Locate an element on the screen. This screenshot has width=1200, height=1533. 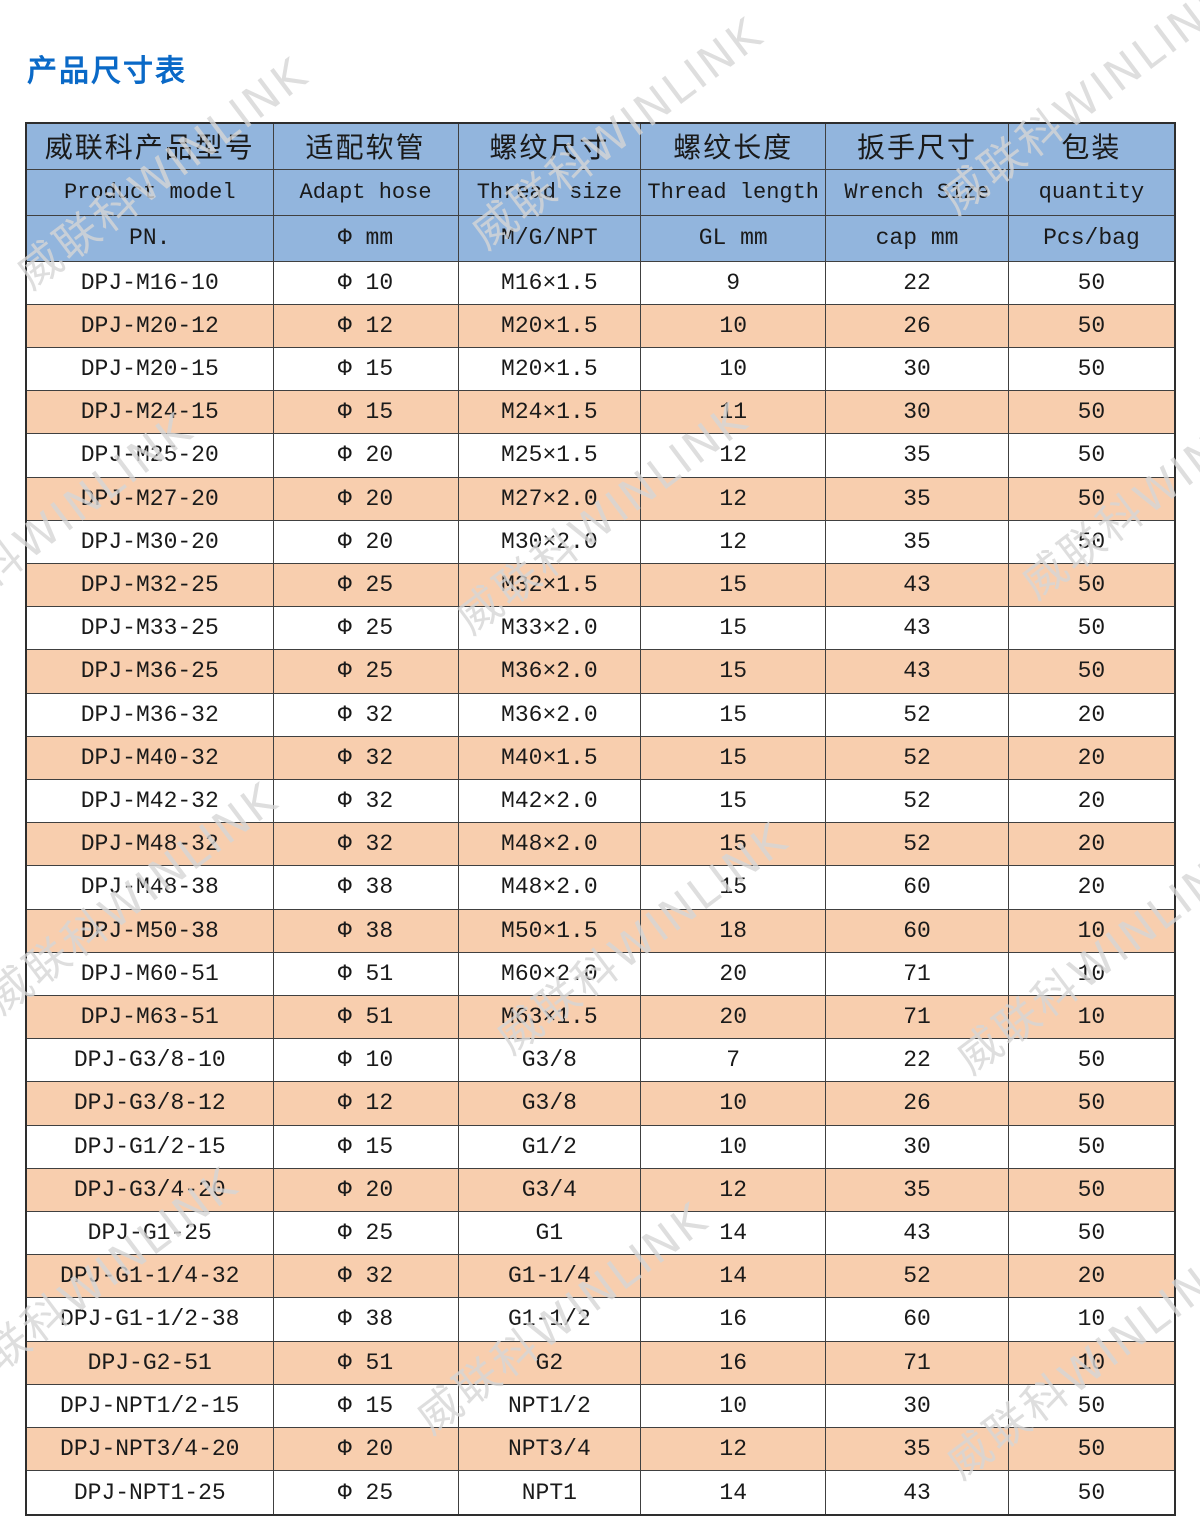
header-cell-cn: 螺纹尺寸 is located at coordinates (549, 146).